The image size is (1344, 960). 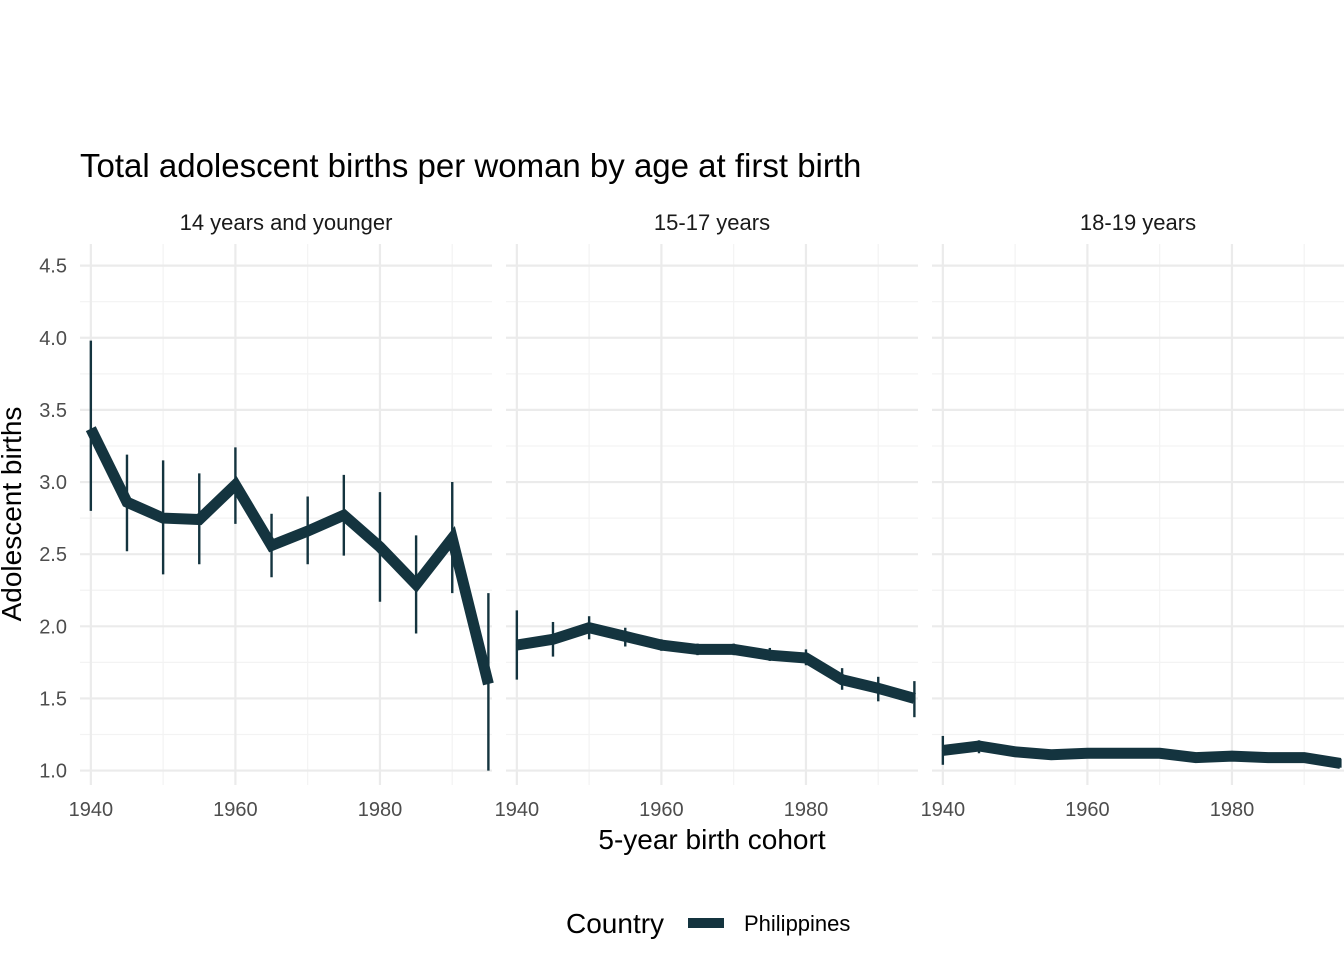 What do you see at coordinates (1138, 222) in the screenshot?
I see `facet-strip-label: 18-19 years` at bounding box center [1138, 222].